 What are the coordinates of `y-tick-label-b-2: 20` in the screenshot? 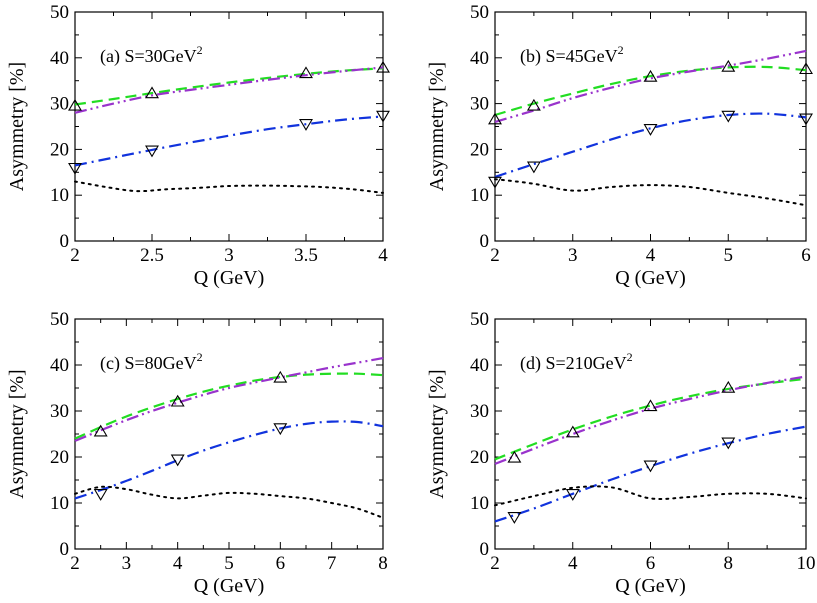 It's located at (479, 149).